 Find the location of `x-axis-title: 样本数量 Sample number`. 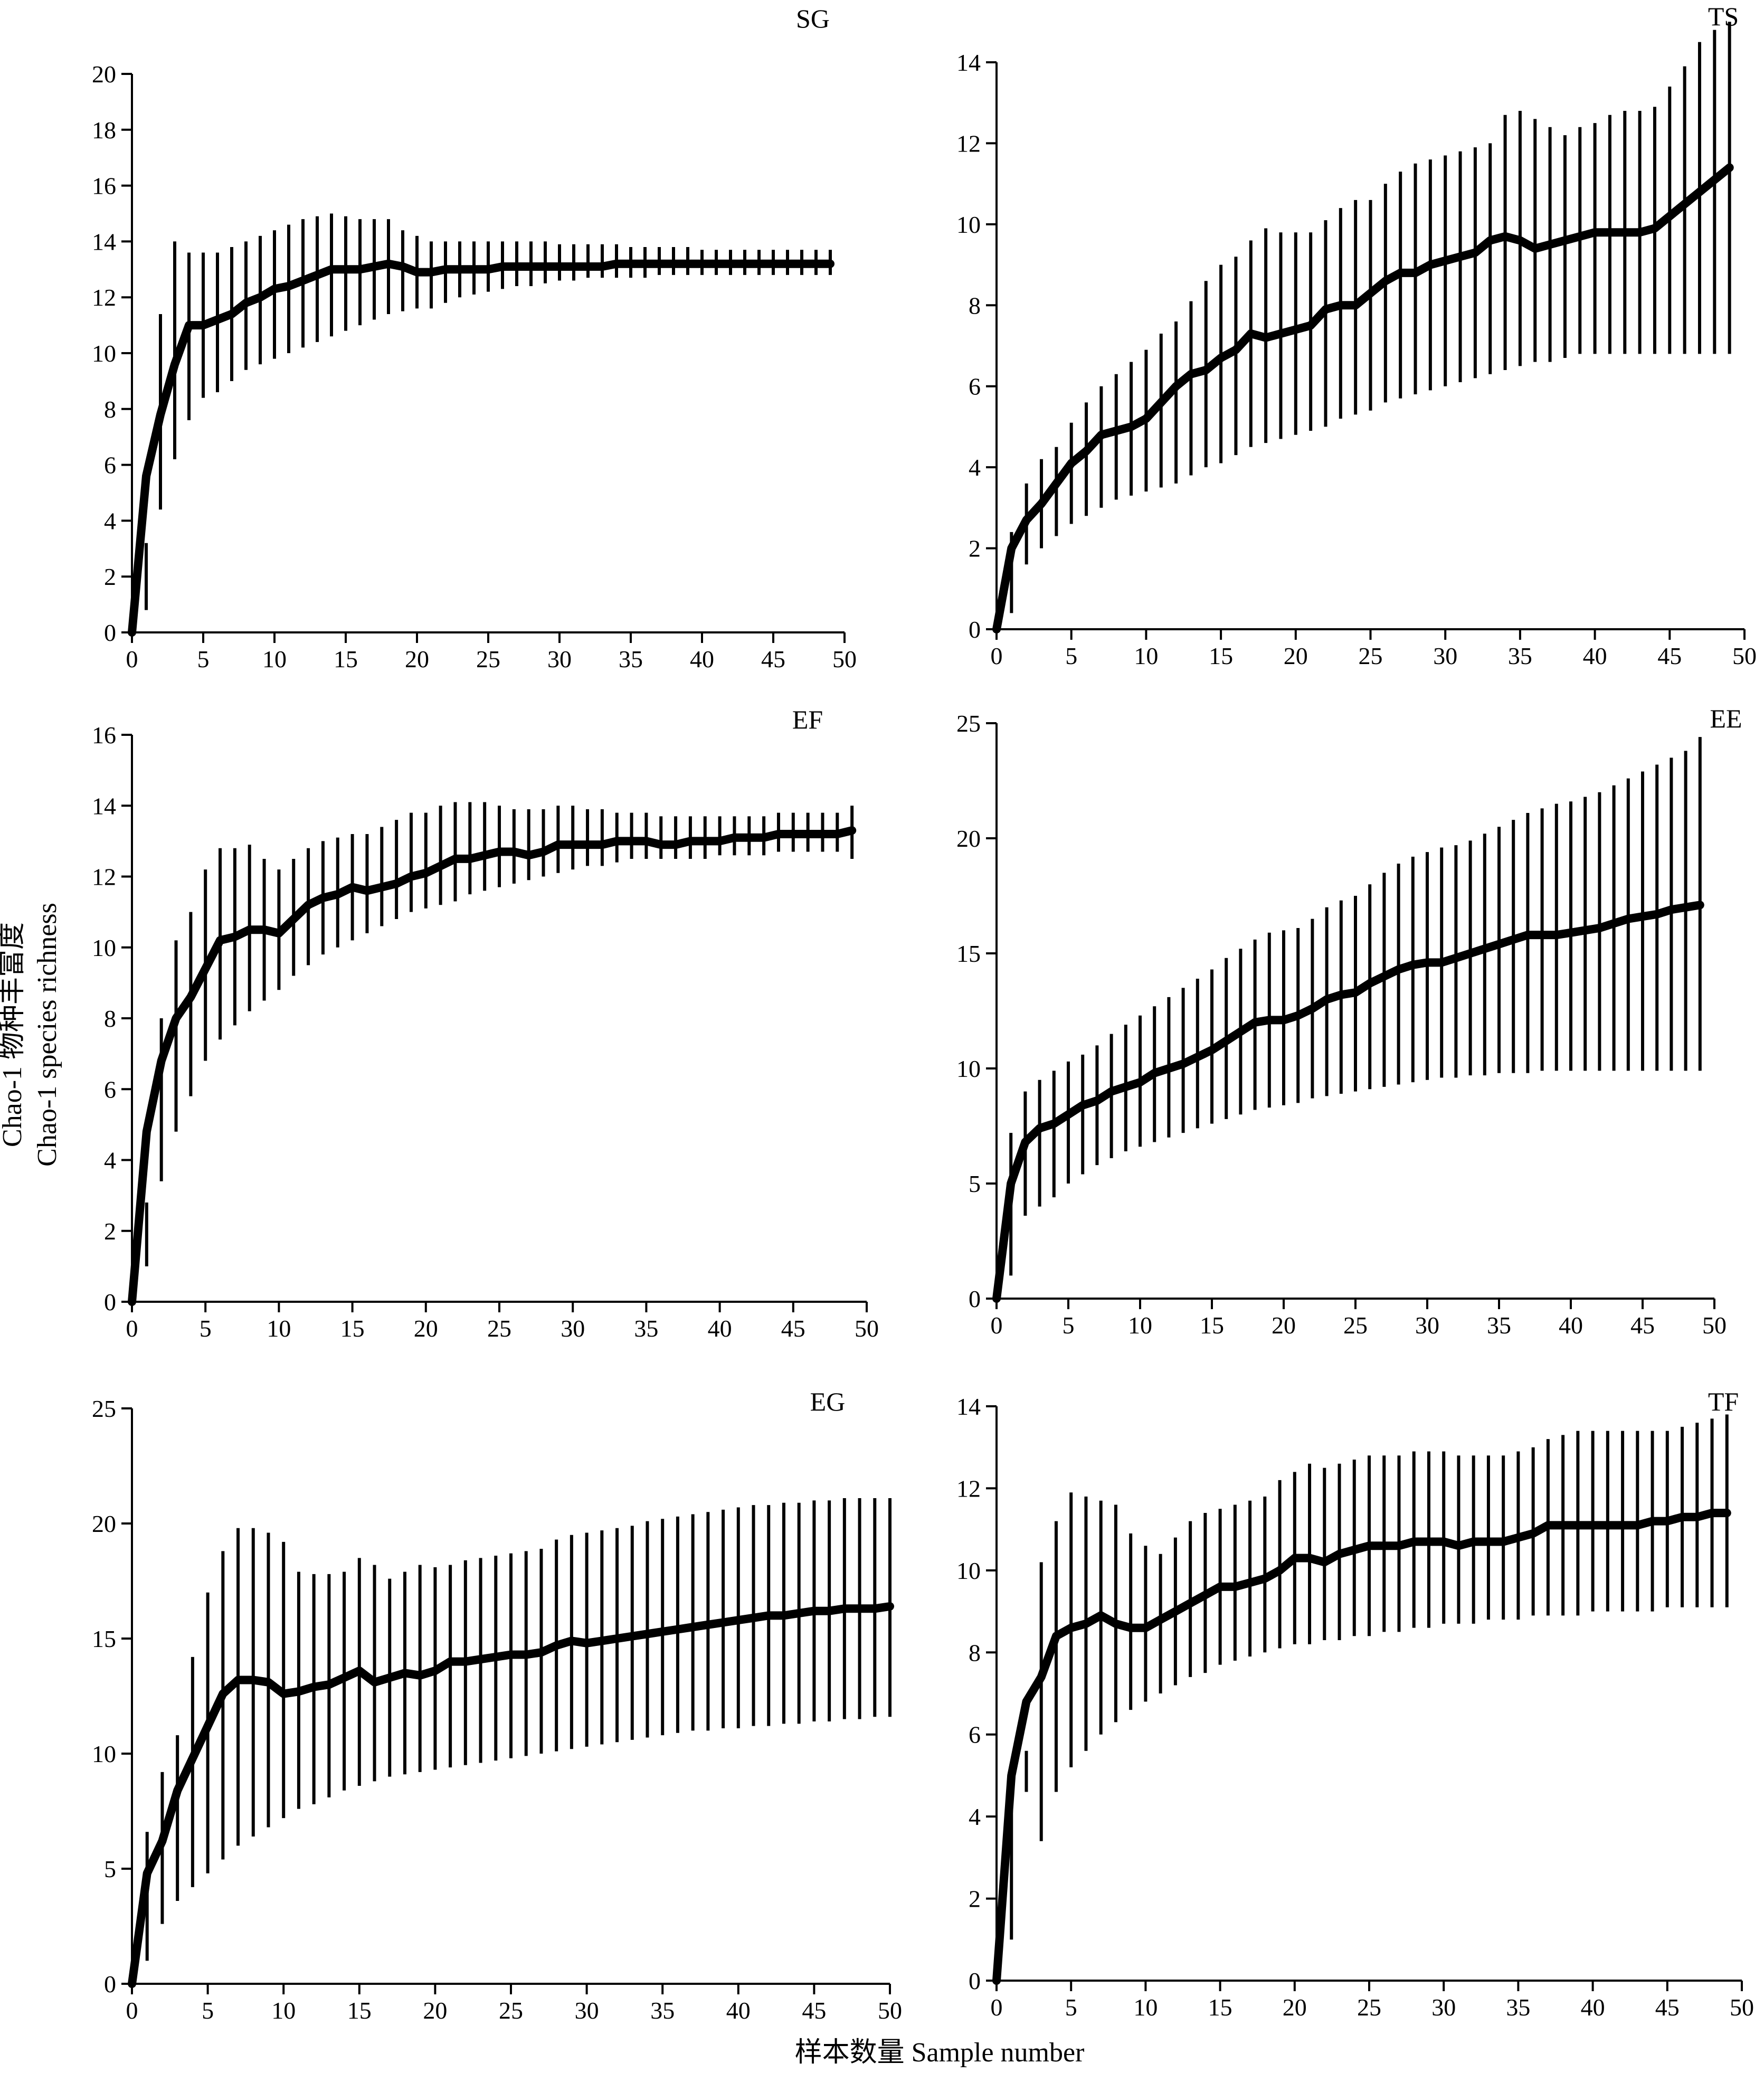

x-axis-title: 样本数量 Sample number is located at coordinates (940, 2053).